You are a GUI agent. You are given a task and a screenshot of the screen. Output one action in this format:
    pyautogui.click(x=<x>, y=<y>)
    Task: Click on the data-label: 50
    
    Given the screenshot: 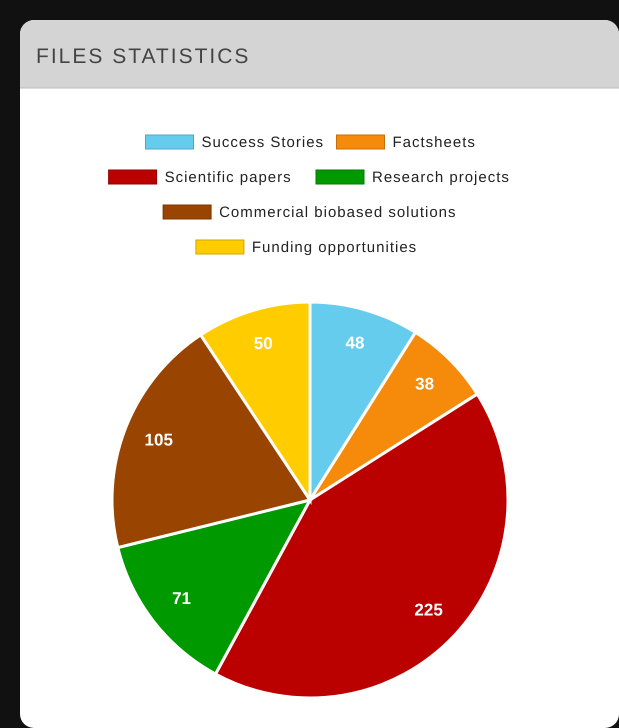 What is the action you would take?
    pyautogui.click(x=263, y=344)
    